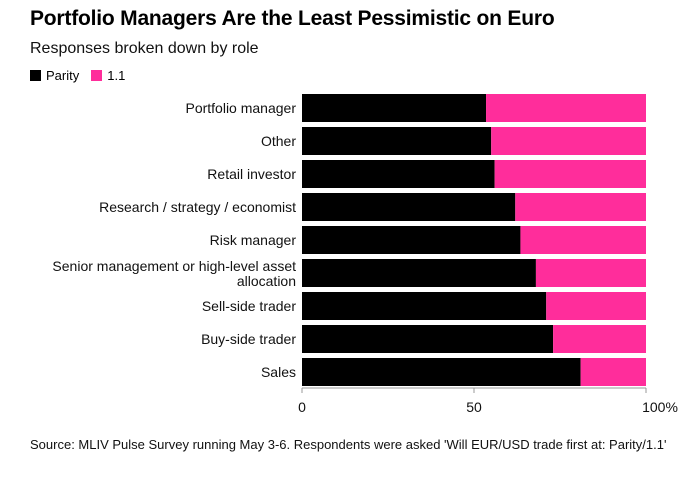  What do you see at coordinates (660, 407) in the screenshot?
I see `x-tick-label-2: 100%` at bounding box center [660, 407].